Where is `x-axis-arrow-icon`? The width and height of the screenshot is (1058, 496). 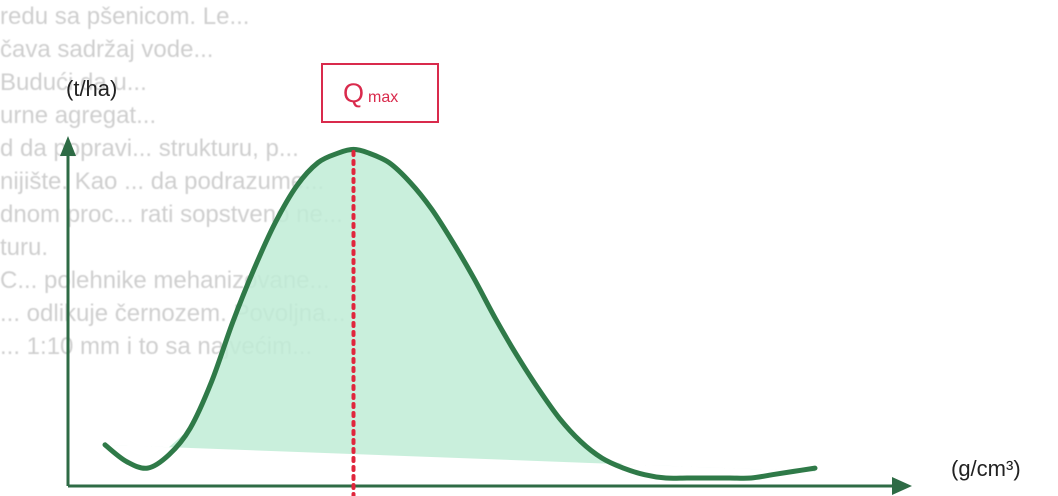 x-axis-arrow-icon is located at coordinates (902, 486).